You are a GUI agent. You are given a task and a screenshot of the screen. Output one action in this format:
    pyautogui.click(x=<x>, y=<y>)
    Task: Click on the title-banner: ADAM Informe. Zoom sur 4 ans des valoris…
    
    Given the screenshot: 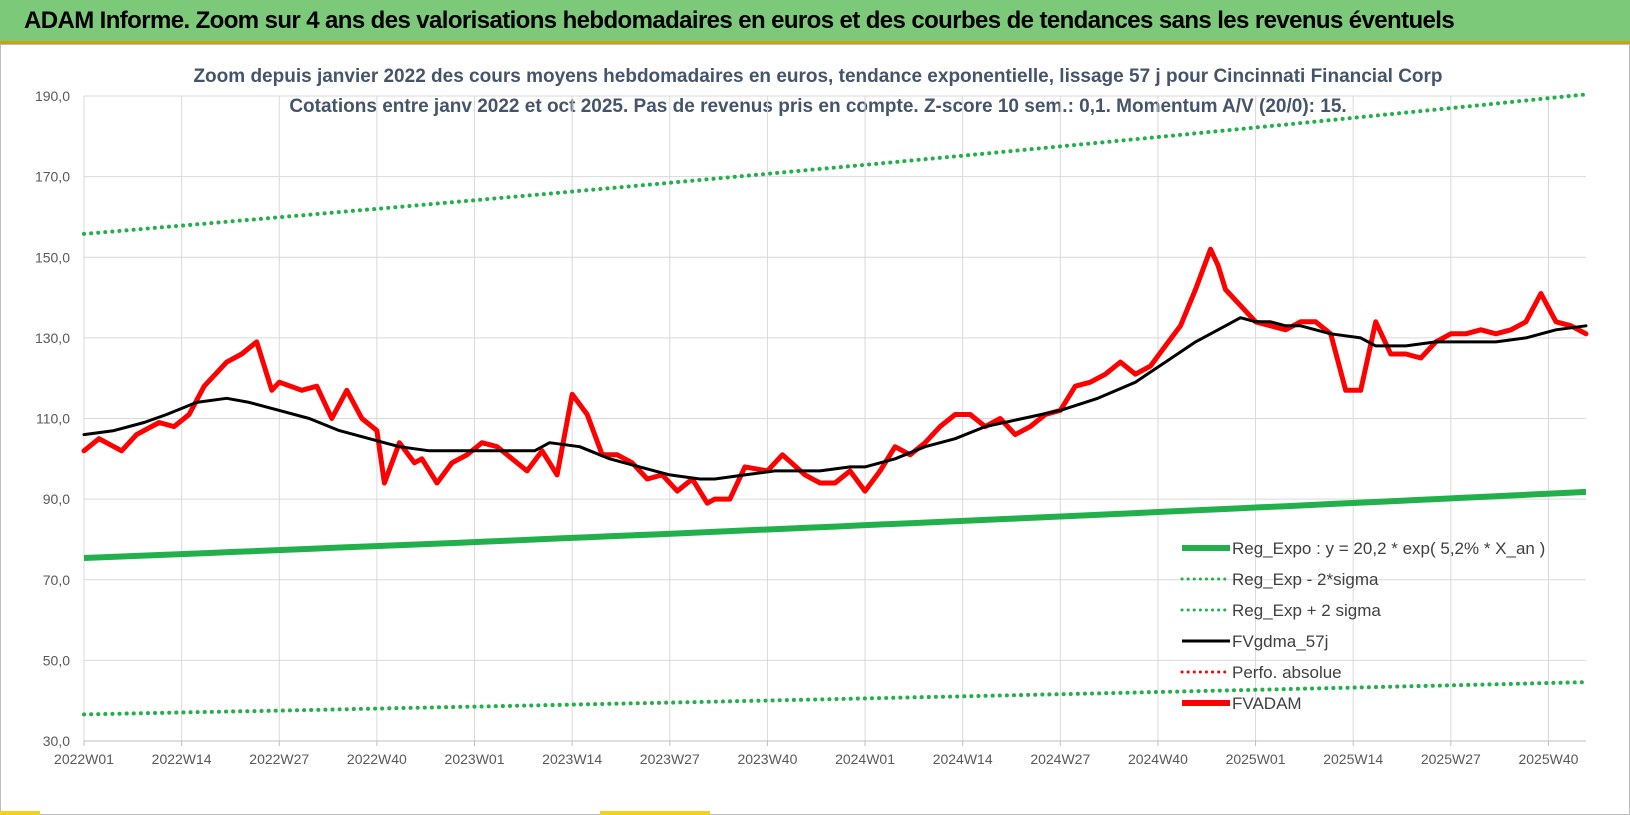 What is the action you would take?
    pyautogui.click(x=815, y=22)
    